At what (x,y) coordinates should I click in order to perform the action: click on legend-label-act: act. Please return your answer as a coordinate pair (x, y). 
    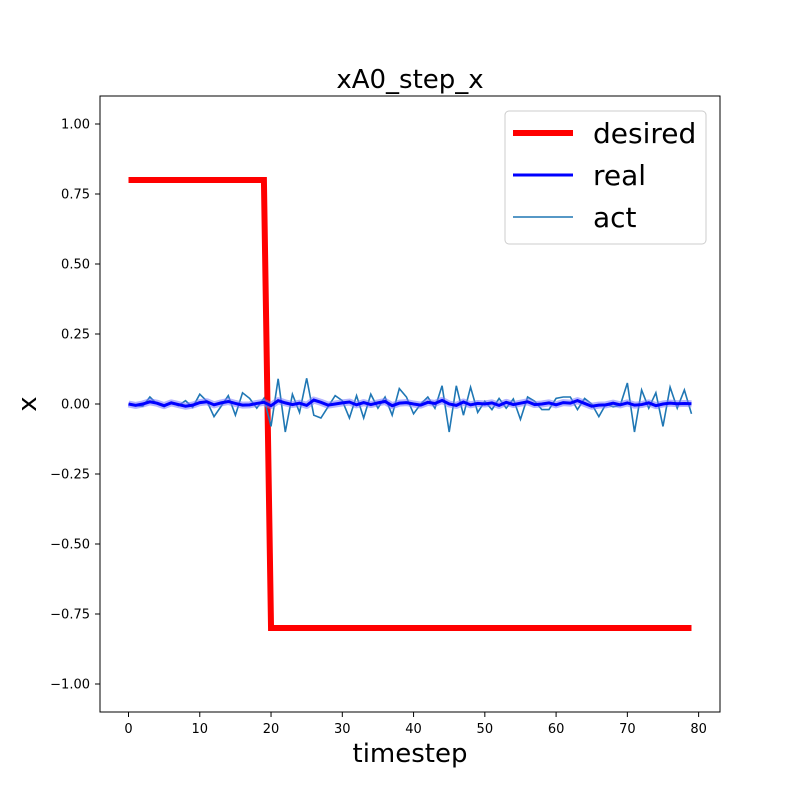
    Looking at the image, I should click on (615, 217).